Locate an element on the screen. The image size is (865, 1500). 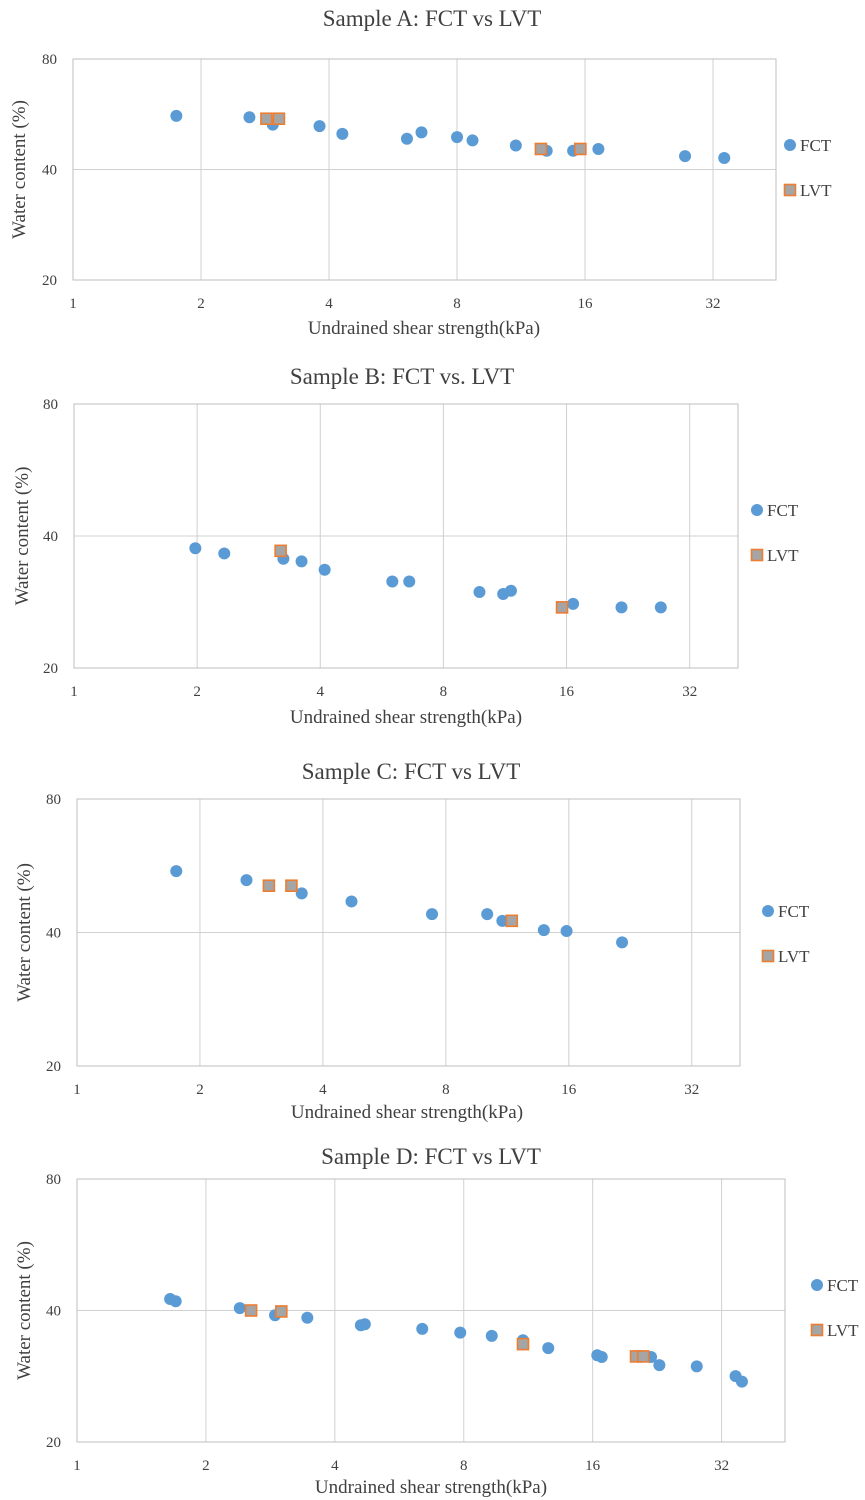
chart-b-x-tick-label: 4 is located at coordinates (321, 692).